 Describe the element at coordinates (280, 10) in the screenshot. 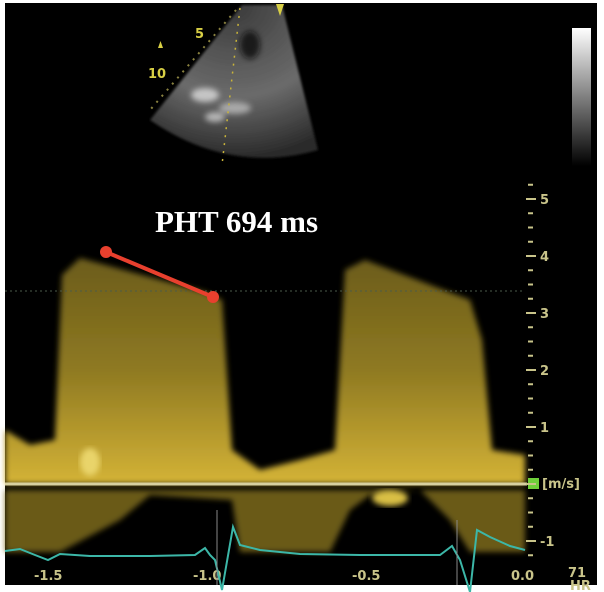

I see `probe-marker-icon` at that location.